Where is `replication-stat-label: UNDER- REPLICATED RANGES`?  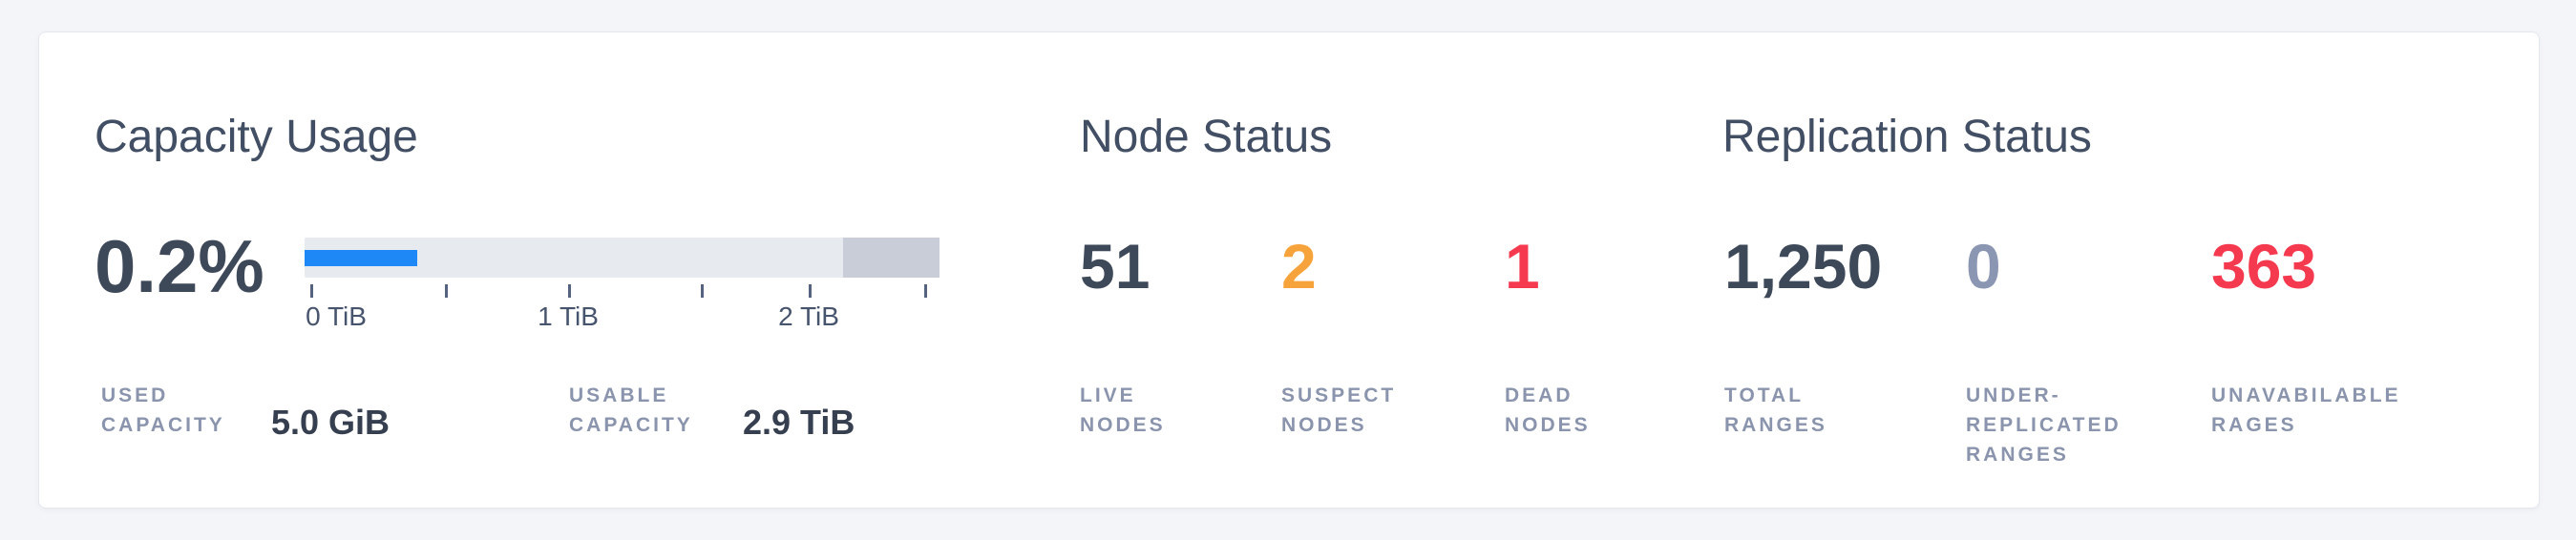 replication-stat-label: UNDER- REPLICATED RANGES is located at coordinates (2044, 425).